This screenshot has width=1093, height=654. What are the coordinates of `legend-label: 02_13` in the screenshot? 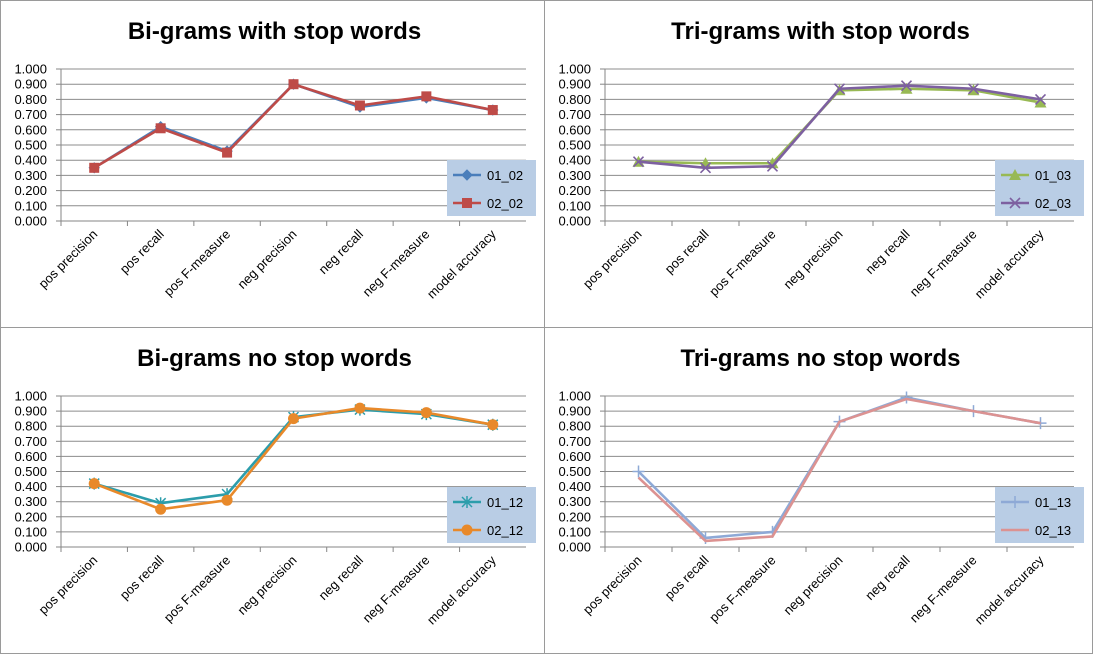 It's located at (1053, 530).